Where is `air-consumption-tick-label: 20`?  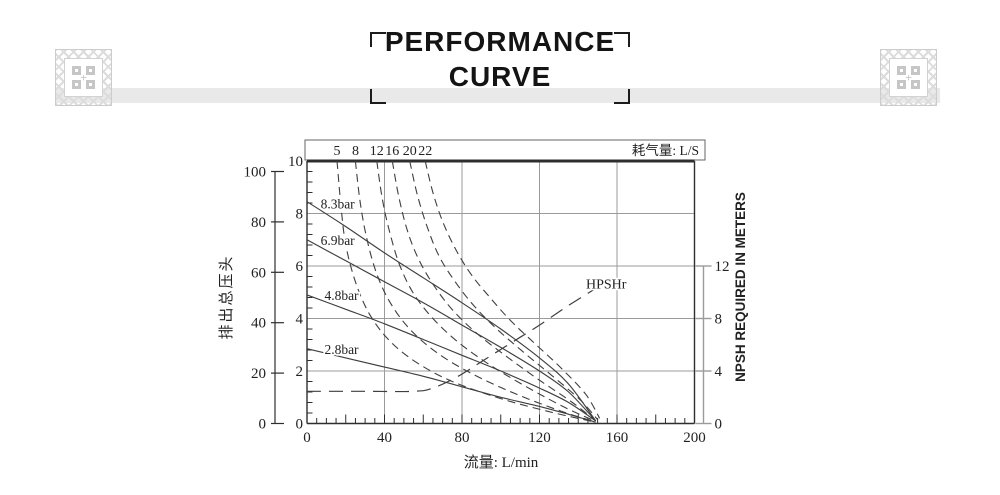
air-consumption-tick-label: 20 is located at coordinates (410, 151).